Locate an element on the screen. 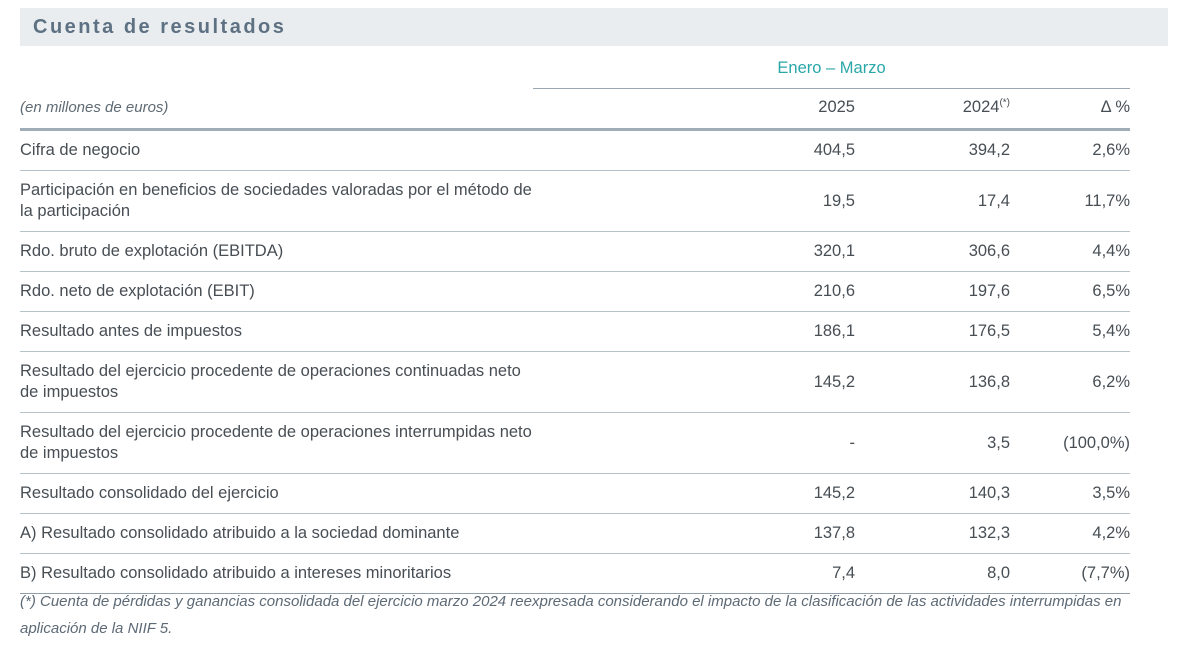 This screenshot has width=1186, height=646. column-header-2024-year: 2024 is located at coordinates (981, 107).